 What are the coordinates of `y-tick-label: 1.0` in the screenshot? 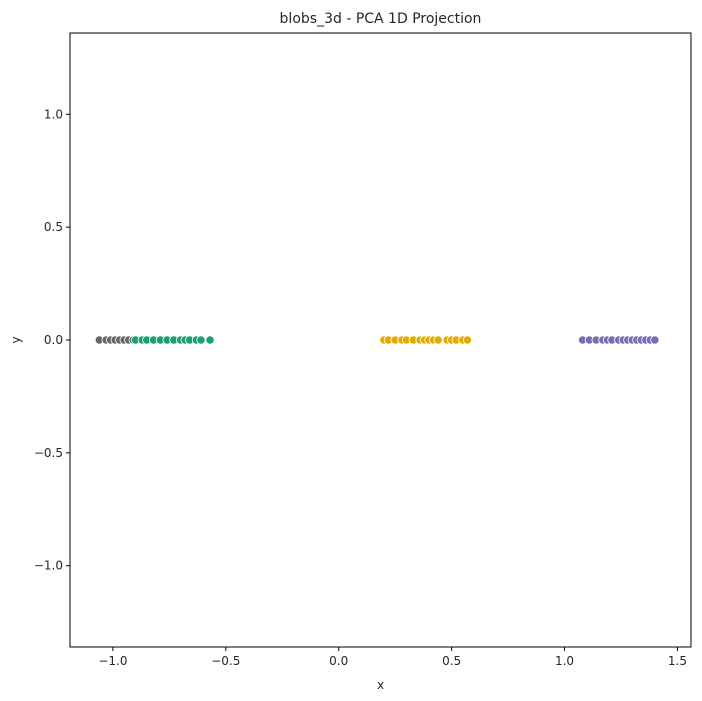 It's located at (53, 114).